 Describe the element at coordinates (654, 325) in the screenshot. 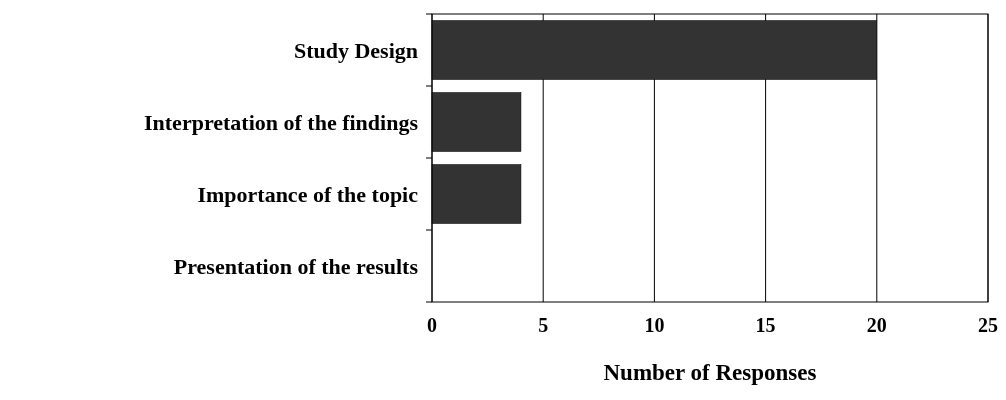

I see `x-tick-label: 10` at that location.